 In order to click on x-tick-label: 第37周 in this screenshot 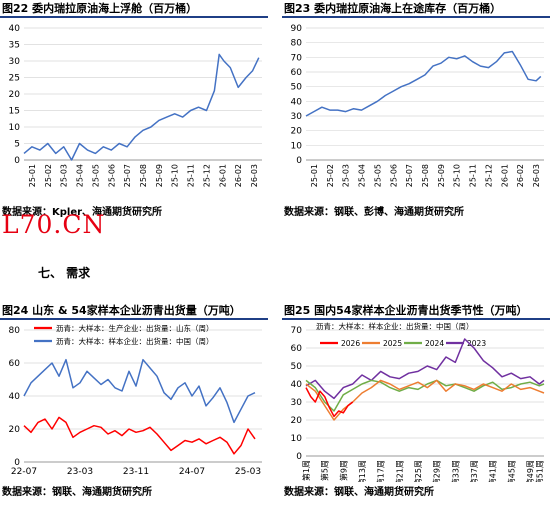, I will do `click(474, 471)`.